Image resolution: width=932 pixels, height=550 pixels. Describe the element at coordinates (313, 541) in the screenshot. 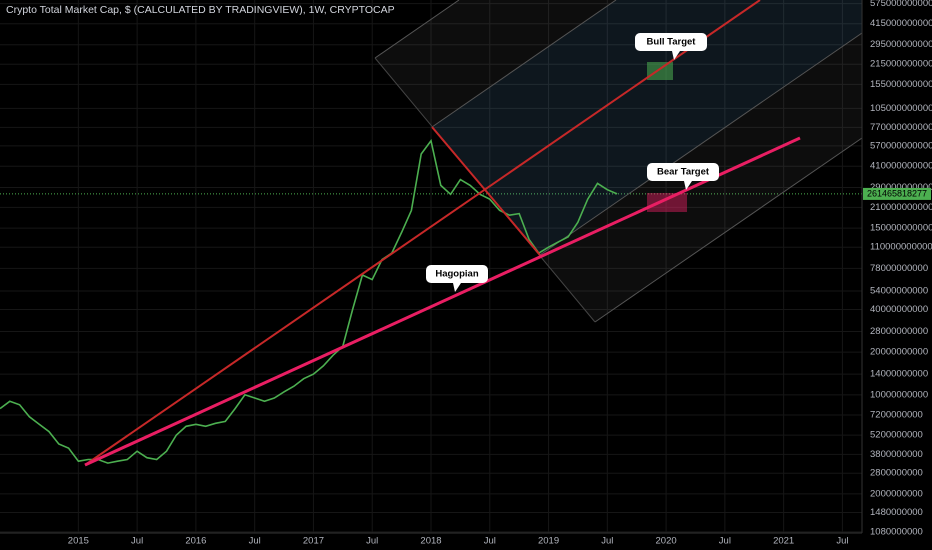

I see `x-tick-label: 2017` at that location.